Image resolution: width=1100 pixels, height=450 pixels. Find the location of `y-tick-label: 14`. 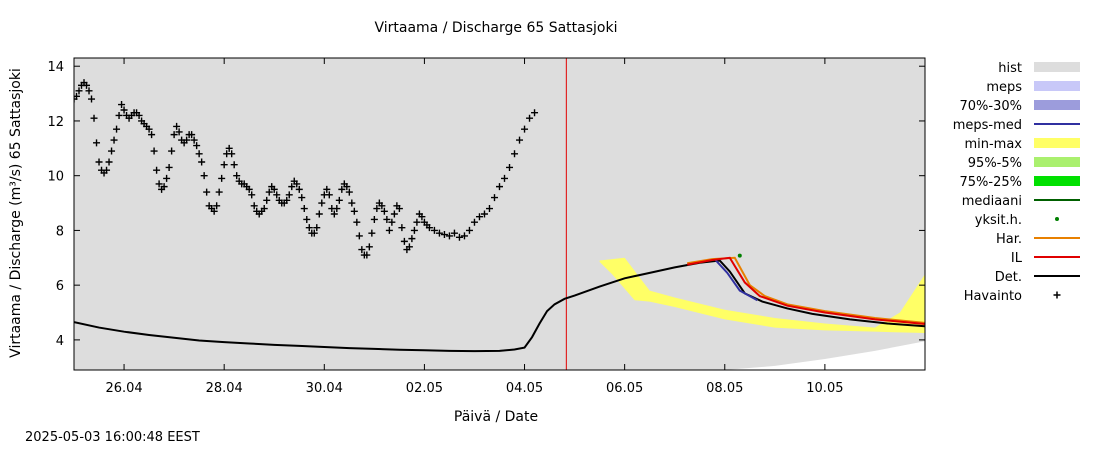

y-tick-label: 14 is located at coordinates (55, 67).